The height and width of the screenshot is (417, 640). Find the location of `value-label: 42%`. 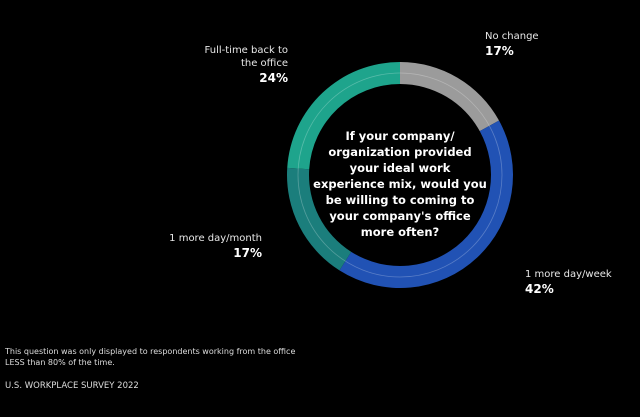

value-label: 42% is located at coordinates (539, 289).